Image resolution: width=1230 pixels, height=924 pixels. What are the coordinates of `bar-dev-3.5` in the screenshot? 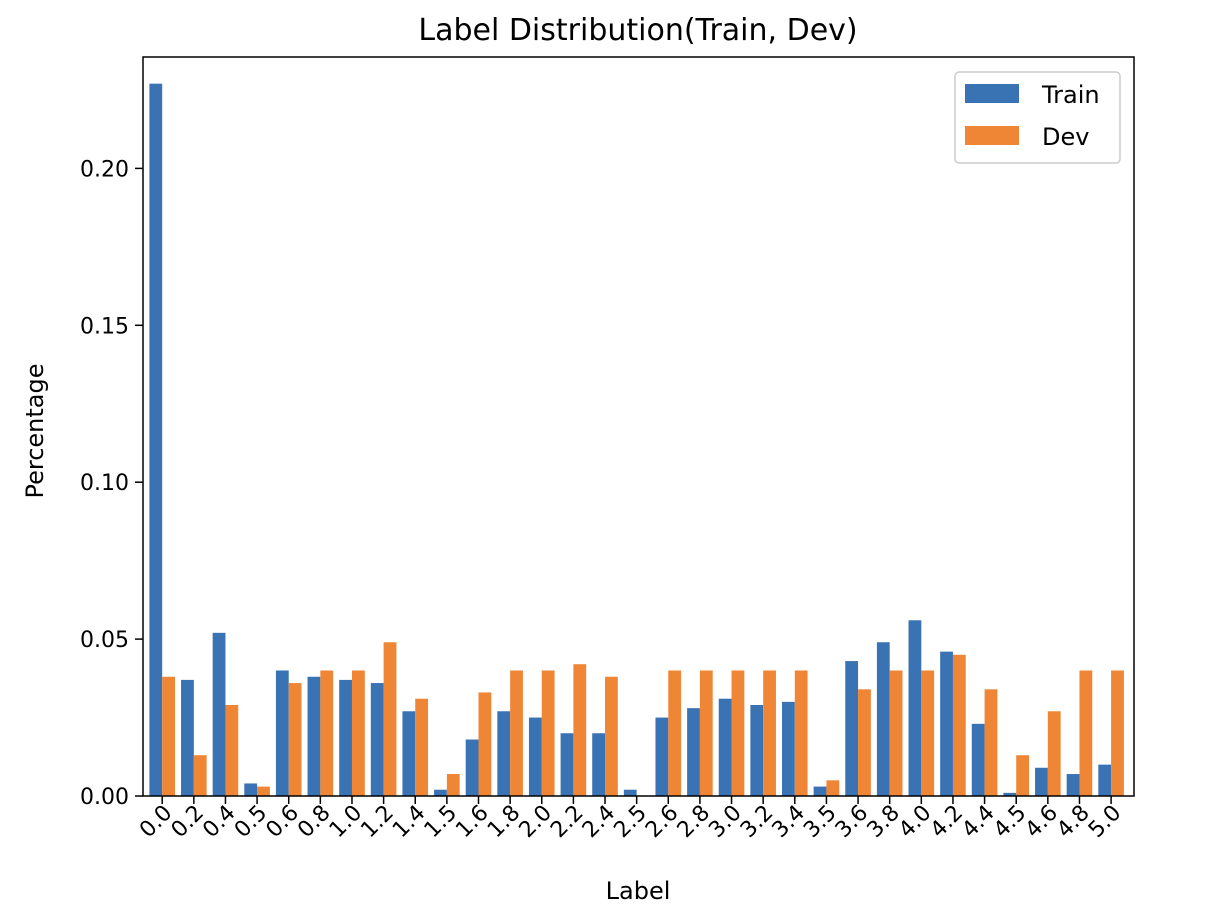 It's located at (833, 788).